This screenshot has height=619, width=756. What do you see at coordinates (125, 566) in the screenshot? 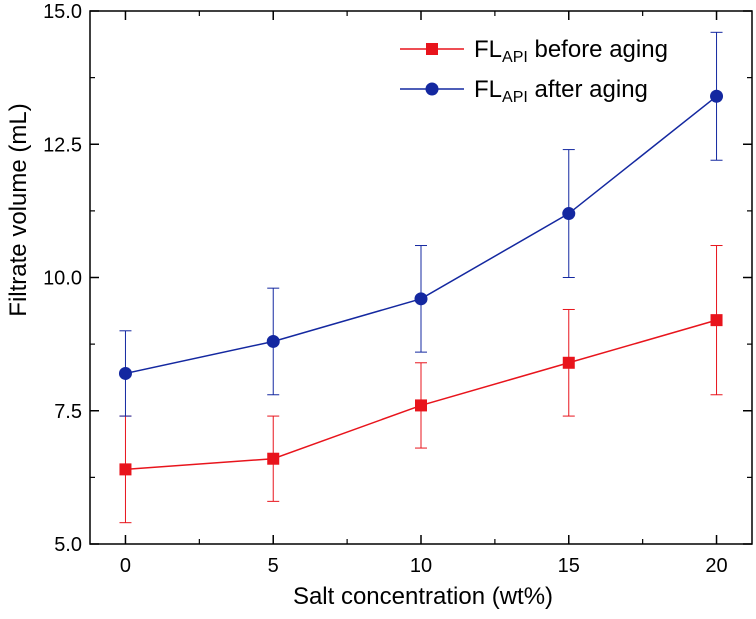
I see `x-tick-label: 0` at bounding box center [125, 566].